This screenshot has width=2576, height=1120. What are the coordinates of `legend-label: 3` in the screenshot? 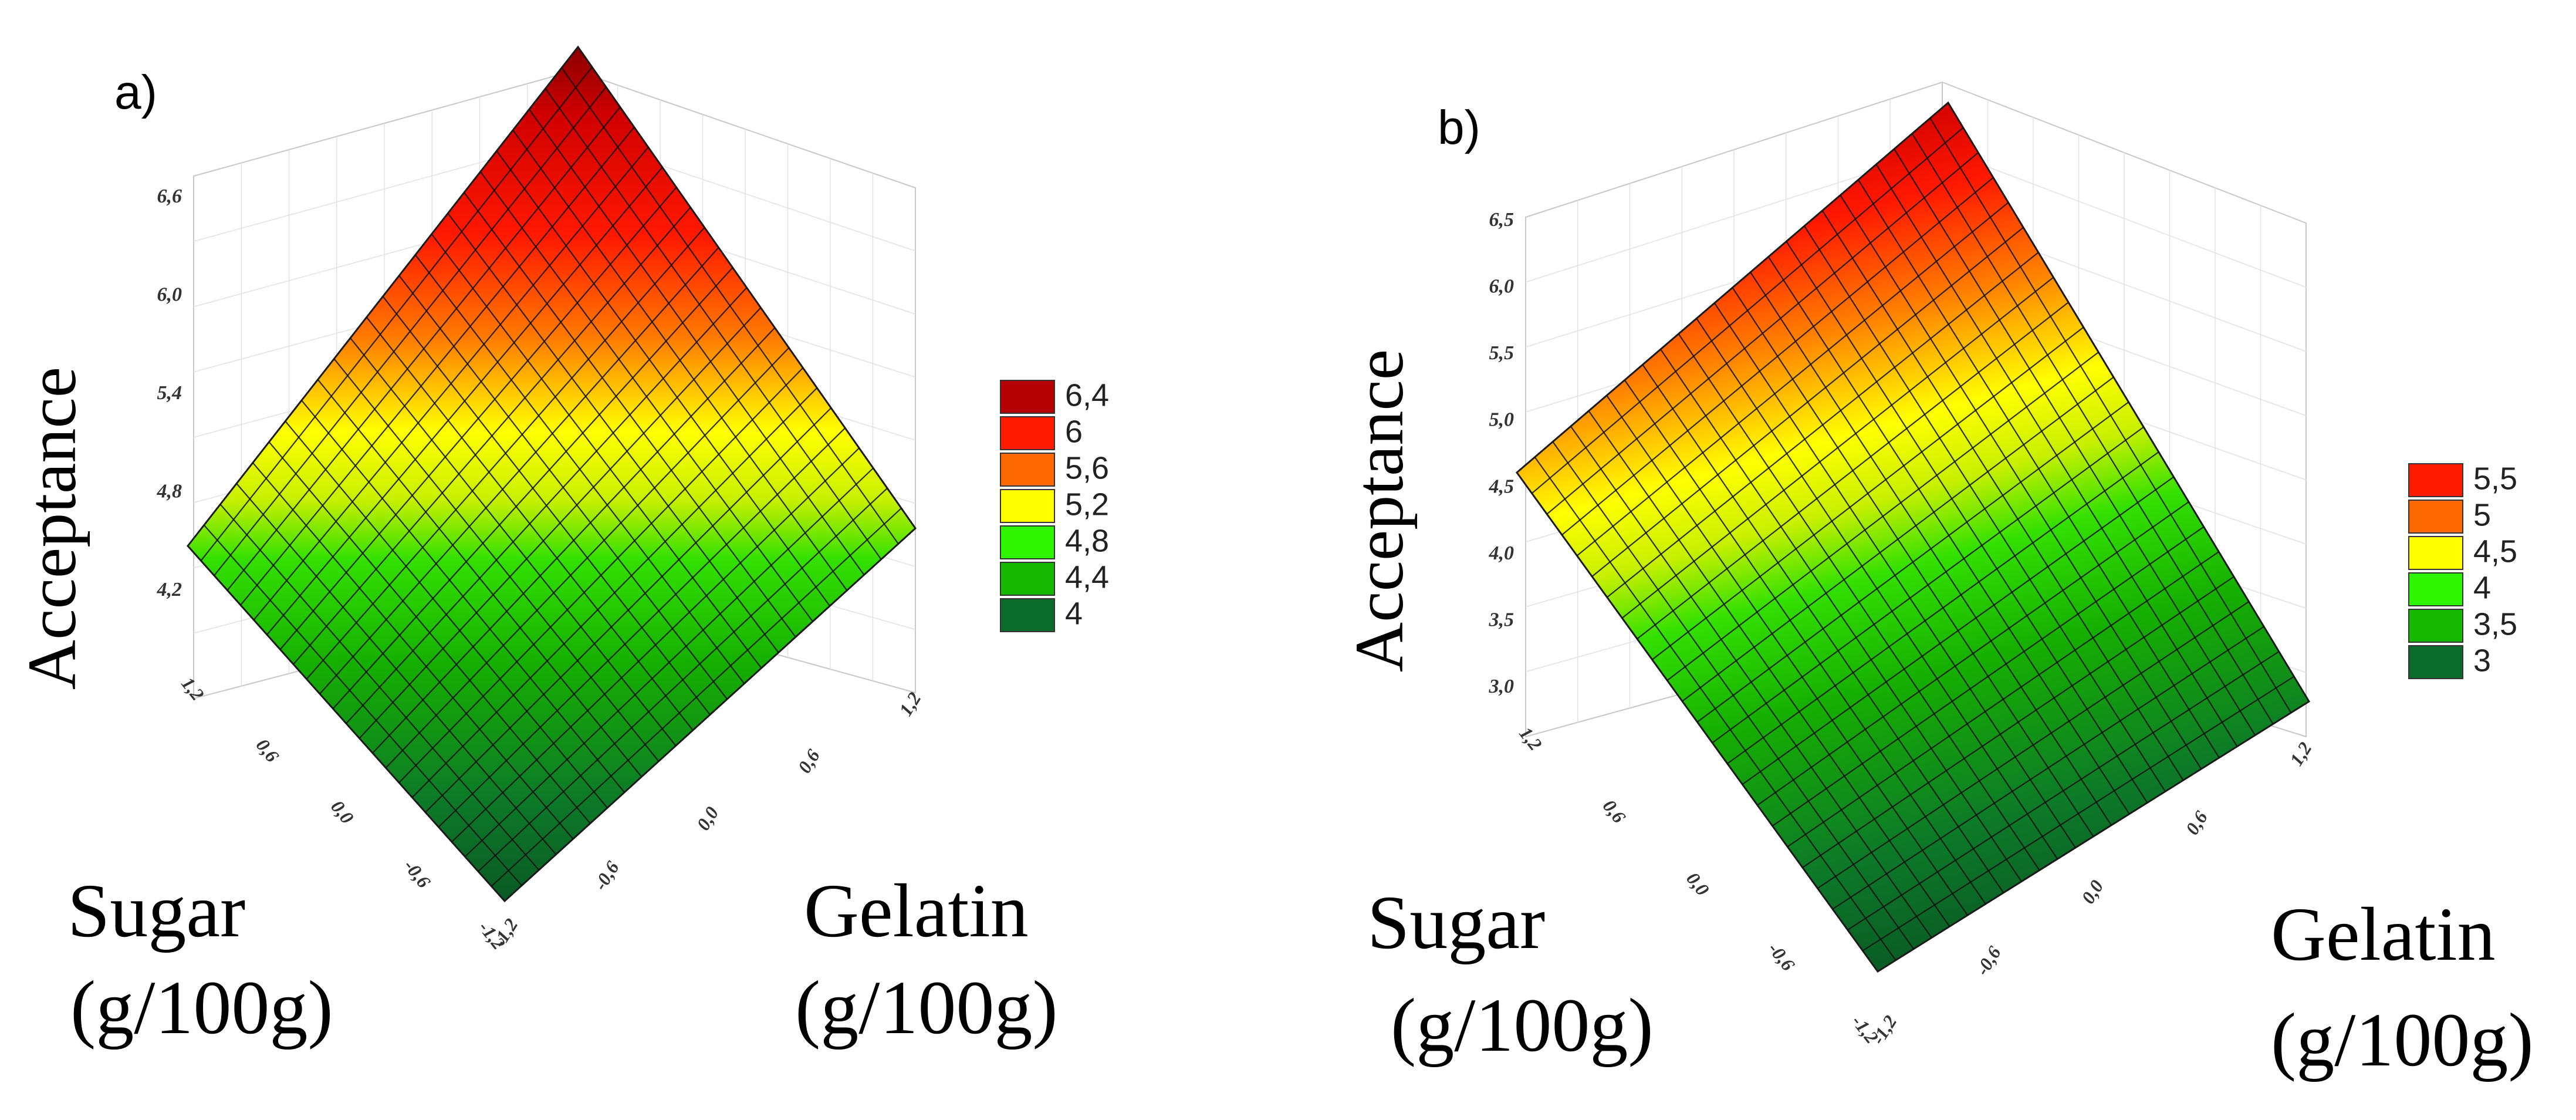 It's located at (2482, 661).